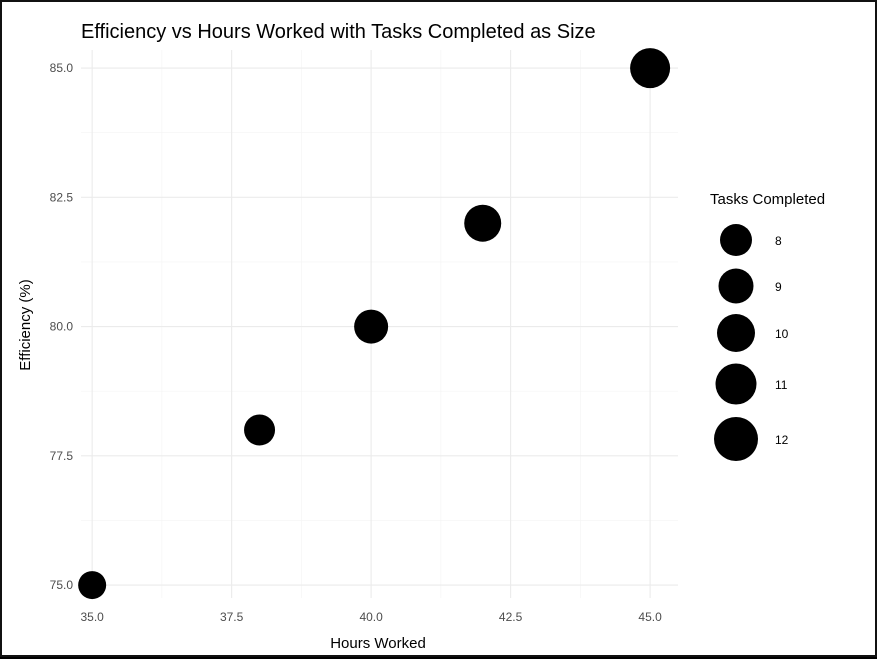 The height and width of the screenshot is (659, 877). Describe the element at coordinates (92, 617) in the screenshot. I see `x-tick-label: 35.0` at that location.